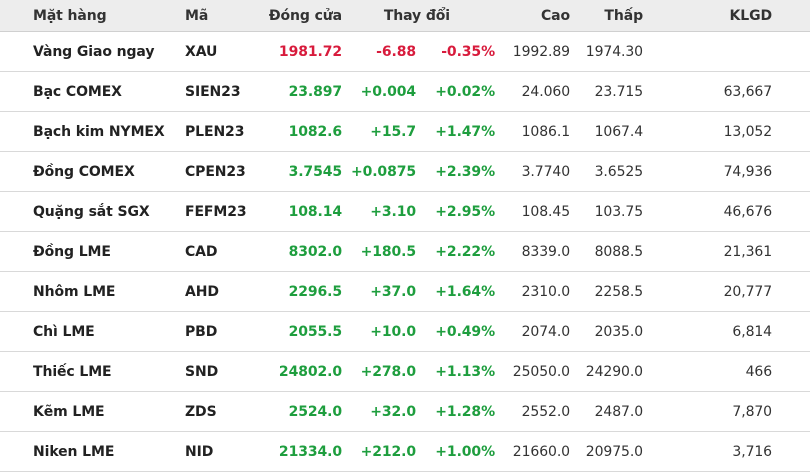 This screenshot has height=476, width=810. What do you see at coordinates (465, 331) in the screenshot?
I see `percent-change: +0.49%` at bounding box center [465, 331].